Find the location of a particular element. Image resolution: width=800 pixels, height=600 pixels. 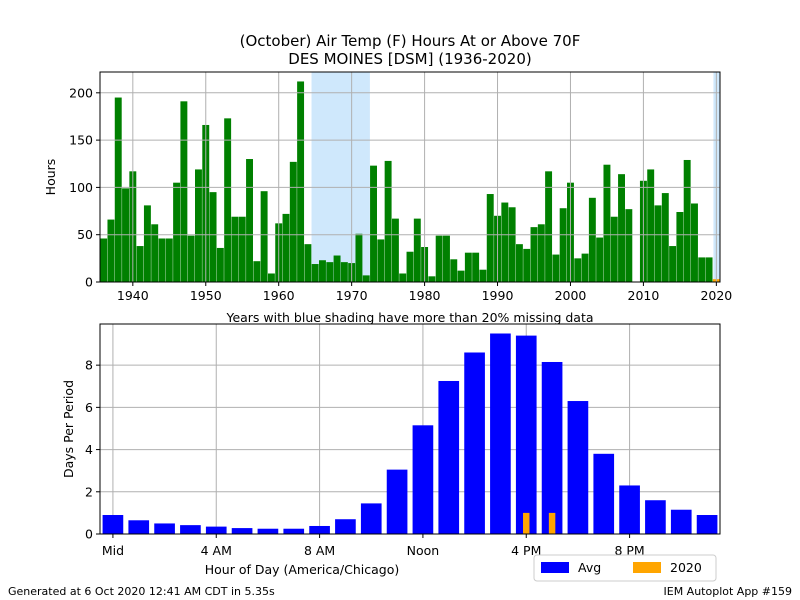

legend-frame is located at coordinates (625, 568).